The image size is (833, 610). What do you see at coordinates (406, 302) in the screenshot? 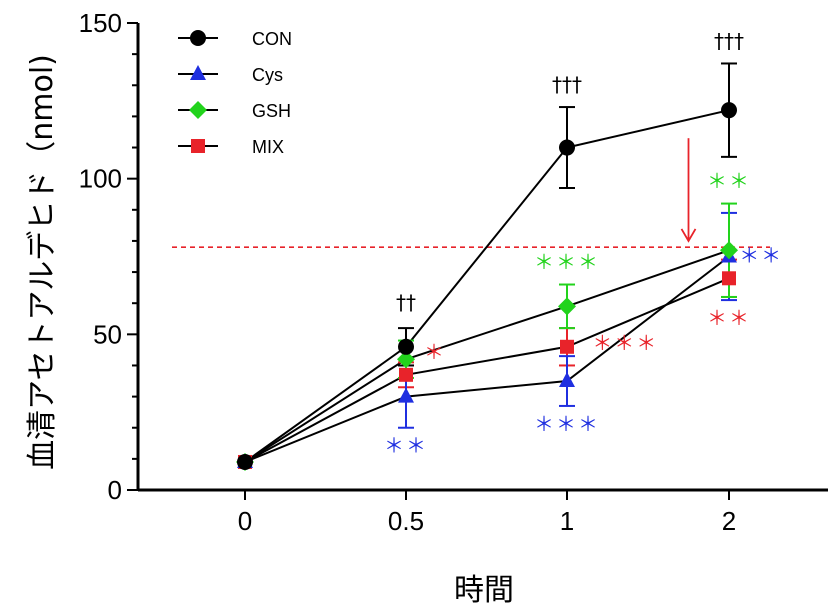
I see `significance-annotation: ††` at bounding box center [406, 302].